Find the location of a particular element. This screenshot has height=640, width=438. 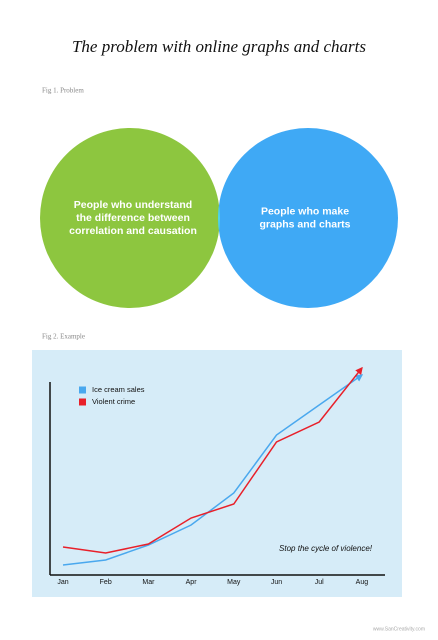

venn-label: graphs and charts is located at coordinates (304, 224).